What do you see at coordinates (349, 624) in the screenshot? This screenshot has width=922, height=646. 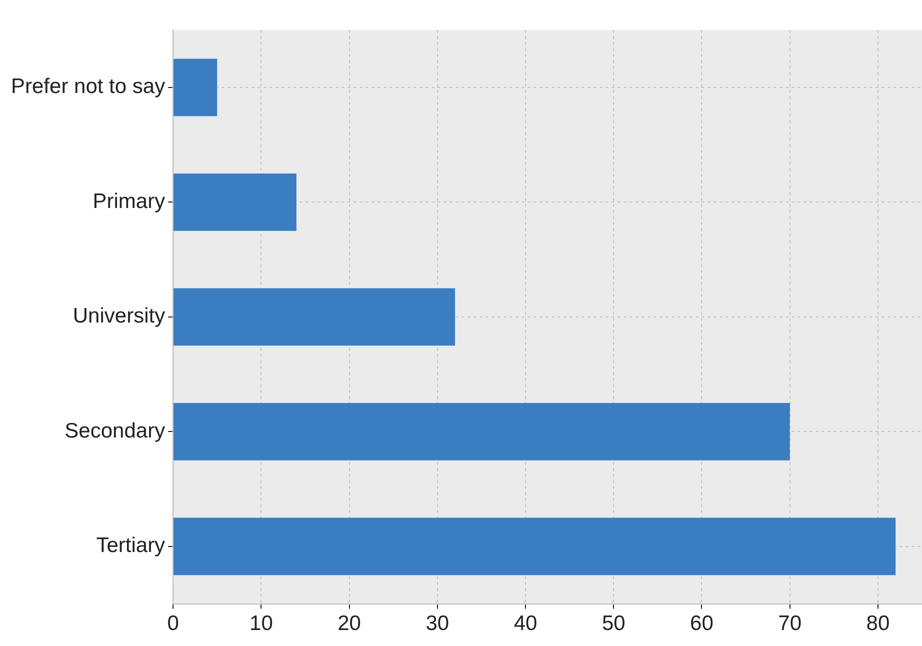 I see `x-tick-label: 20` at bounding box center [349, 624].